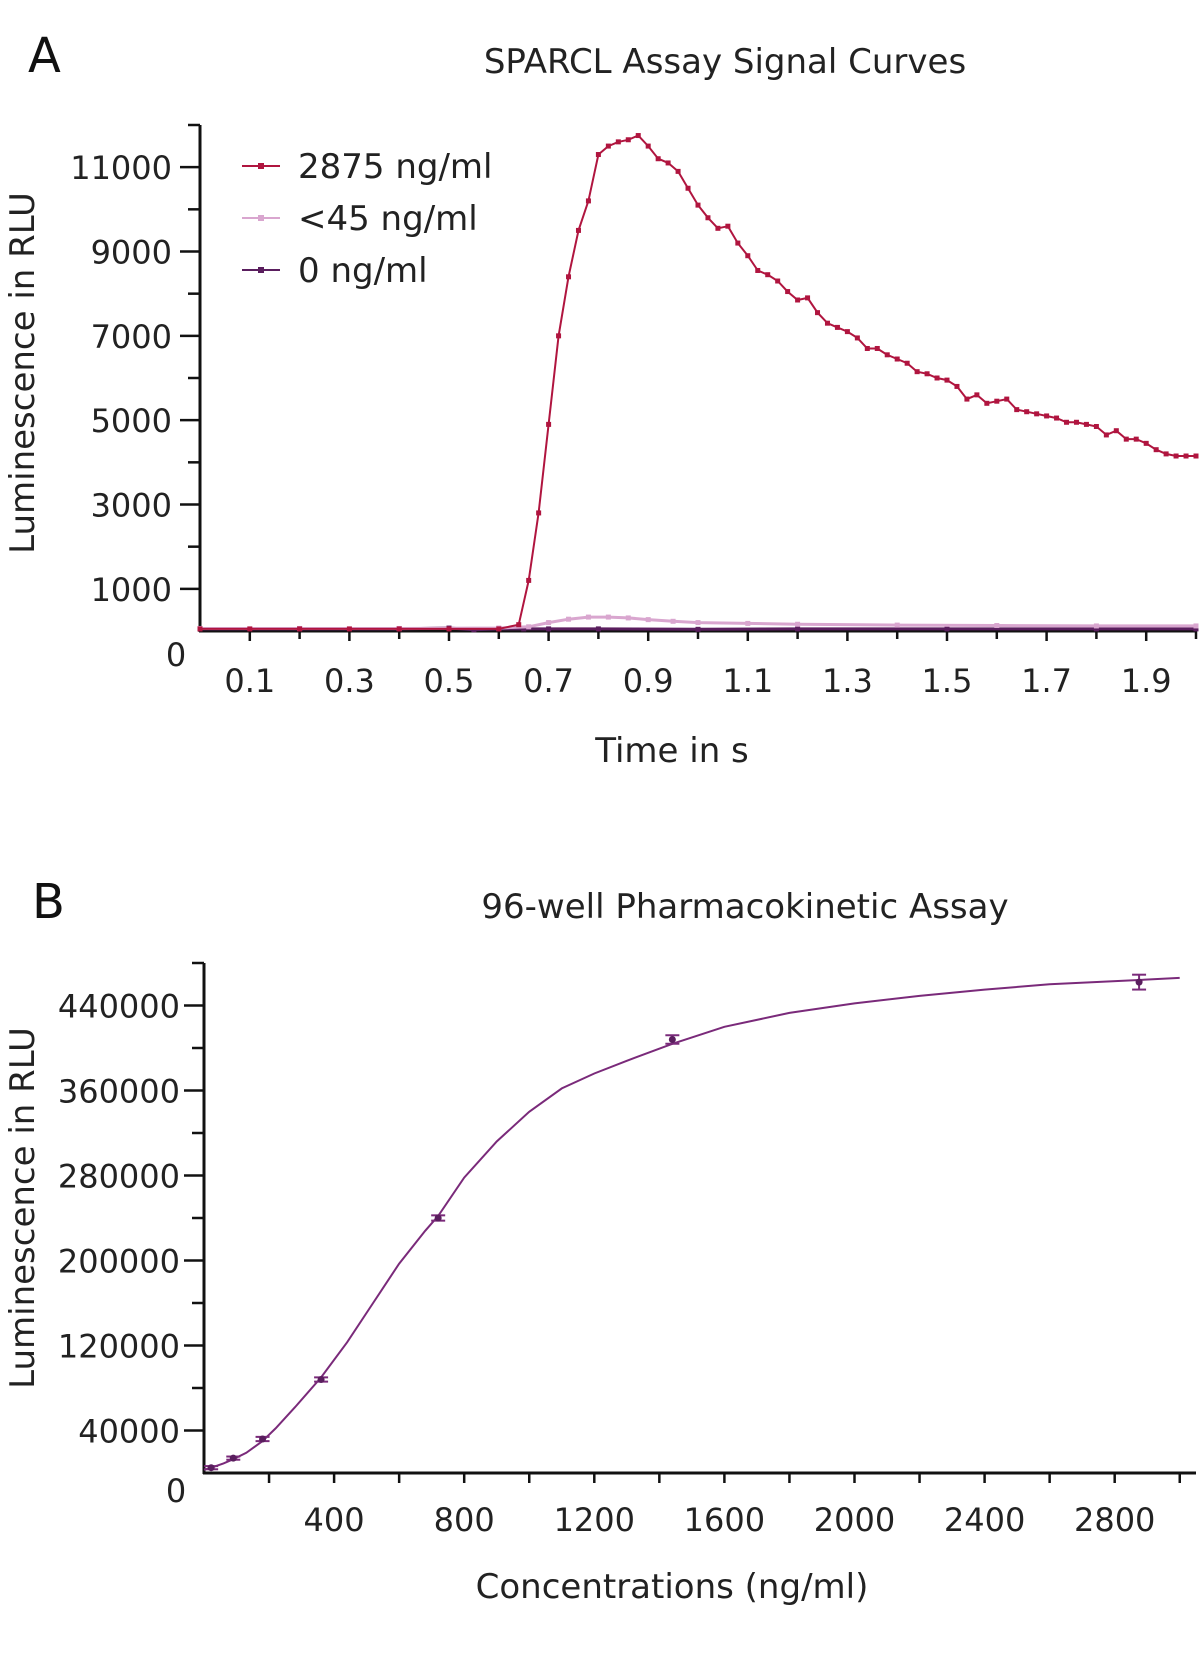  Describe the element at coordinates (121, 168) in the screenshot. I see `panel-a-y-tick-label: 11000` at that location.